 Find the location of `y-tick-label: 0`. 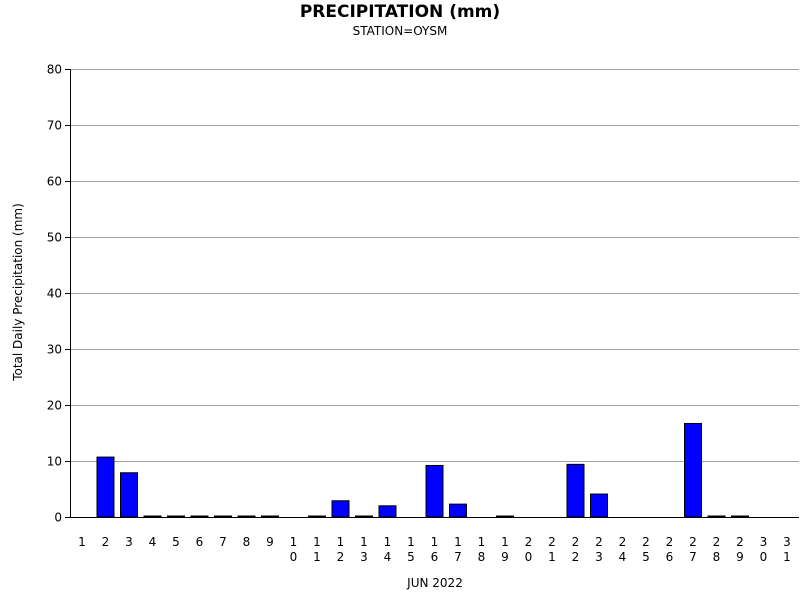

y-tick-label: 0 is located at coordinates (58, 518).